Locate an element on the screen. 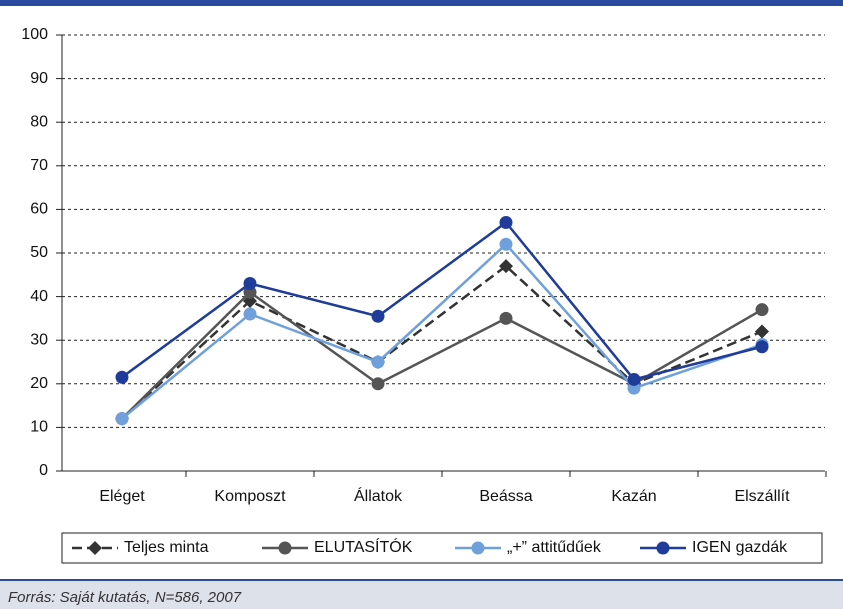 The height and width of the screenshot is (609, 843). y-tick-label: 70 is located at coordinates (39, 165).